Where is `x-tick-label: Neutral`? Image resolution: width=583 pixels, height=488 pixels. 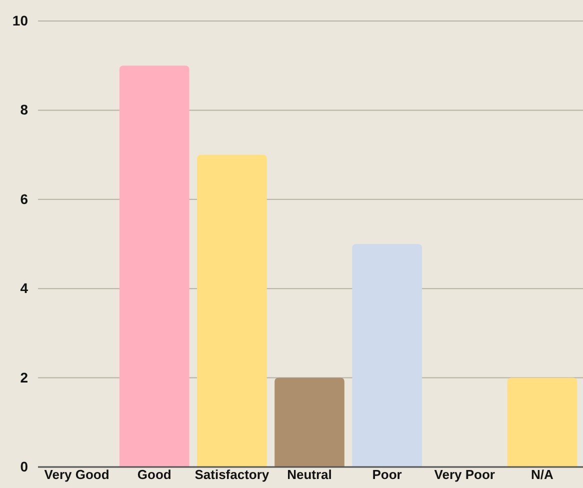
x-tick-label: Neutral is located at coordinates (309, 474).